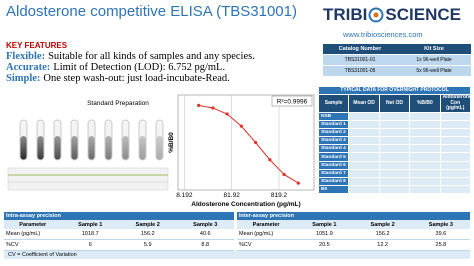 The width and height of the screenshot is (474, 266). Describe the element at coordinates (28, 67) in the screenshot. I see `feature-label: Accurate:` at that location.